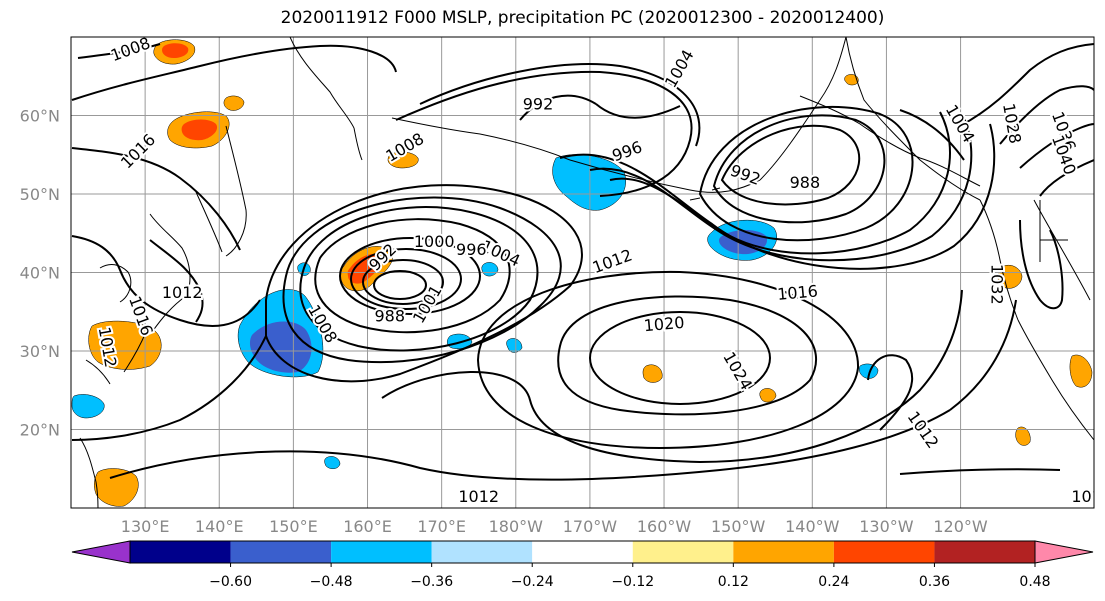 Image resolution: width=1105 pixels, height=601 pixels. I want to click on lat-tick-label: 40°N, so click(40, 273).